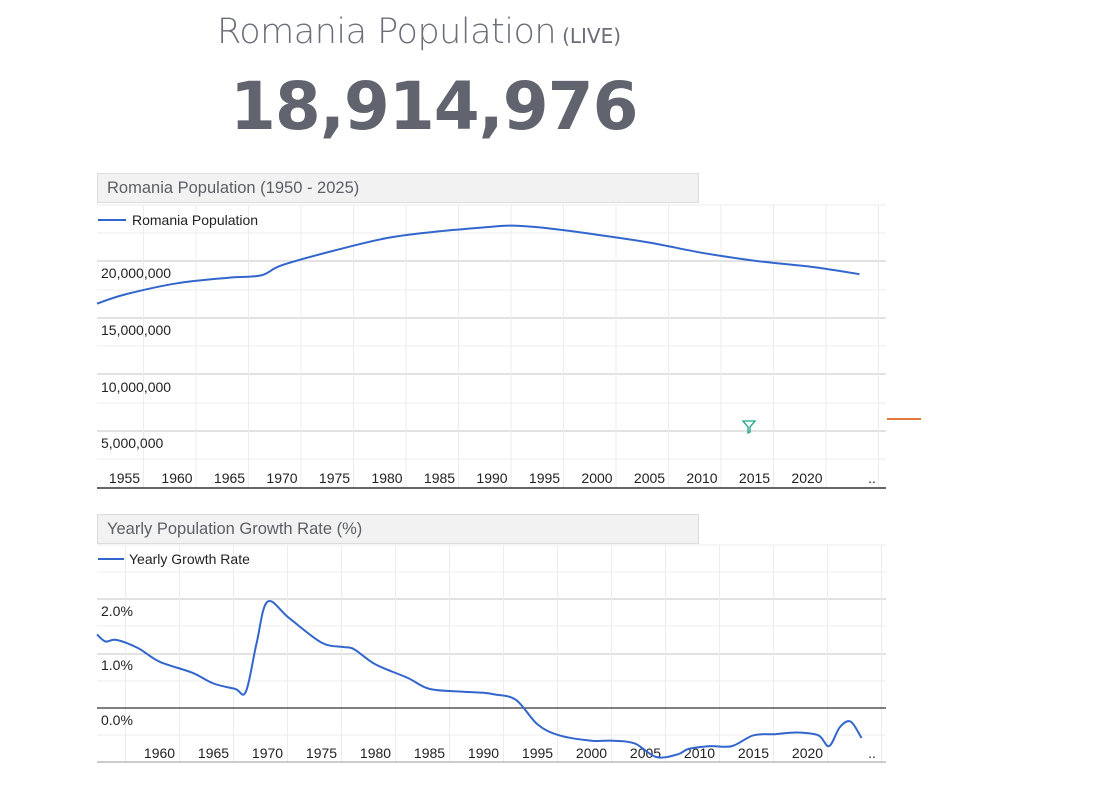 The height and width of the screenshot is (800, 1119). I want to click on population-x-tick-label: 1985, so click(439, 478).